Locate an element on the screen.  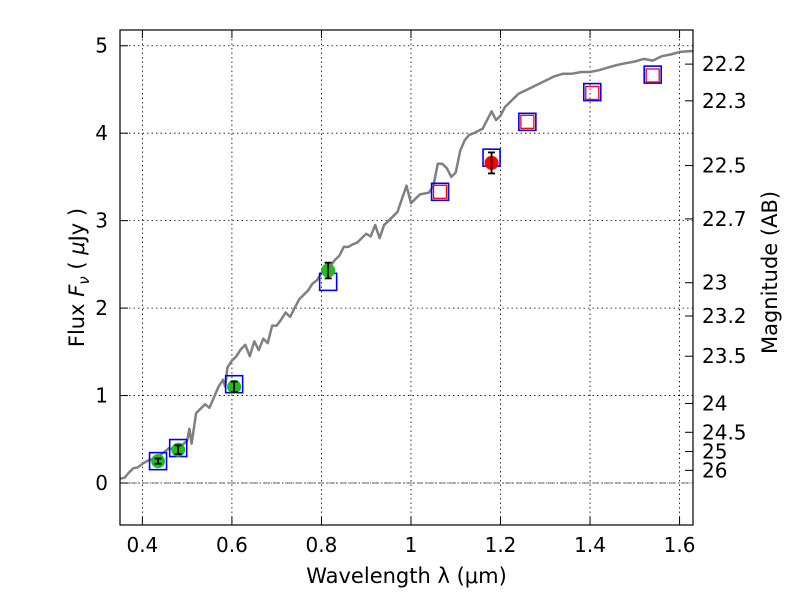
x-axis-label: Wavelength λ (μm) is located at coordinates (406, 576).